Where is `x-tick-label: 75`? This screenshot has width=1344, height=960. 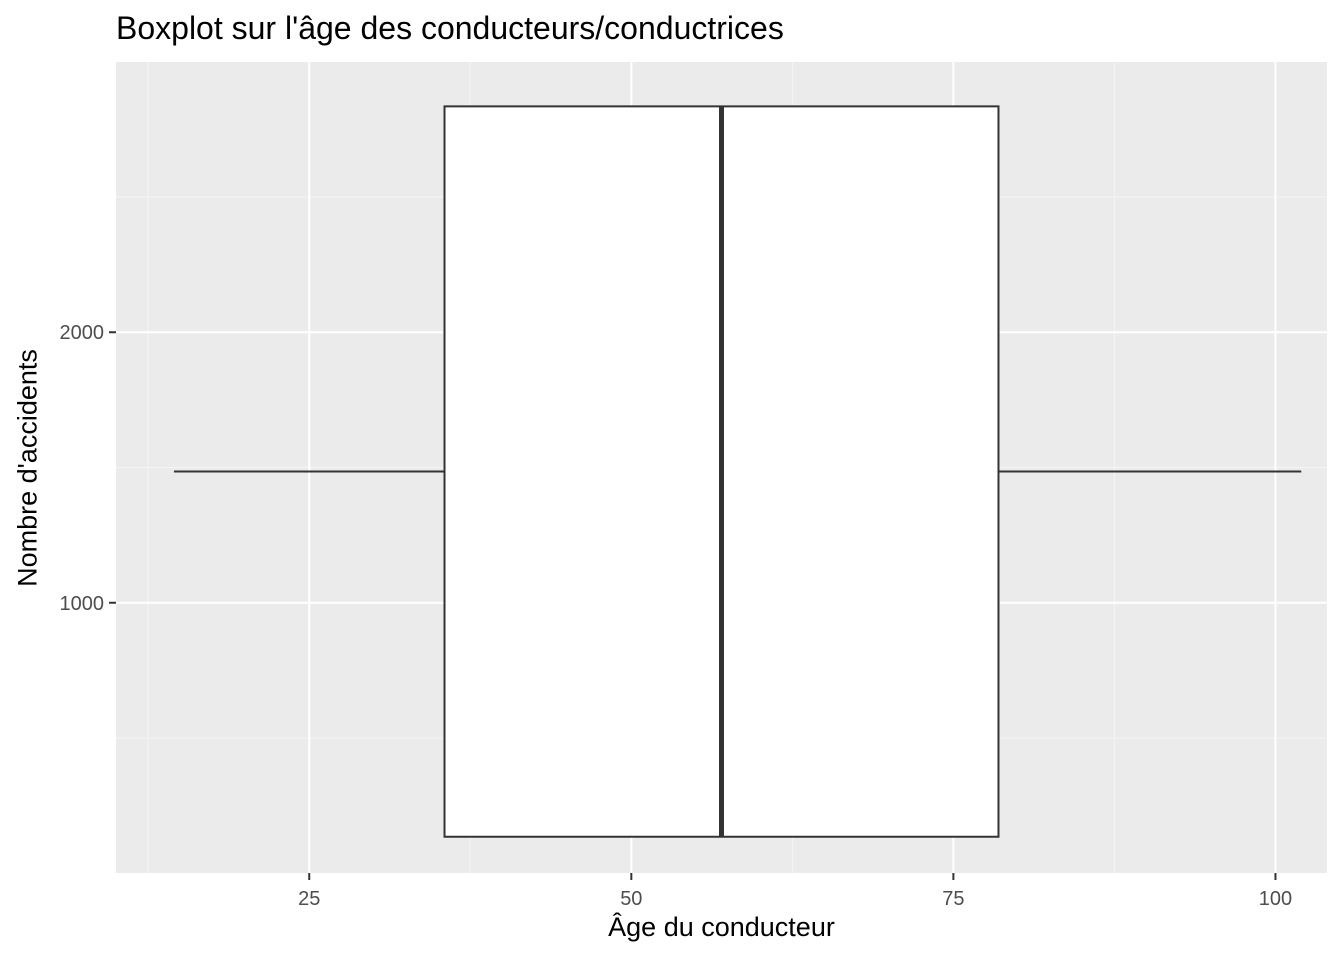
x-tick-label: 75 is located at coordinates (953, 899).